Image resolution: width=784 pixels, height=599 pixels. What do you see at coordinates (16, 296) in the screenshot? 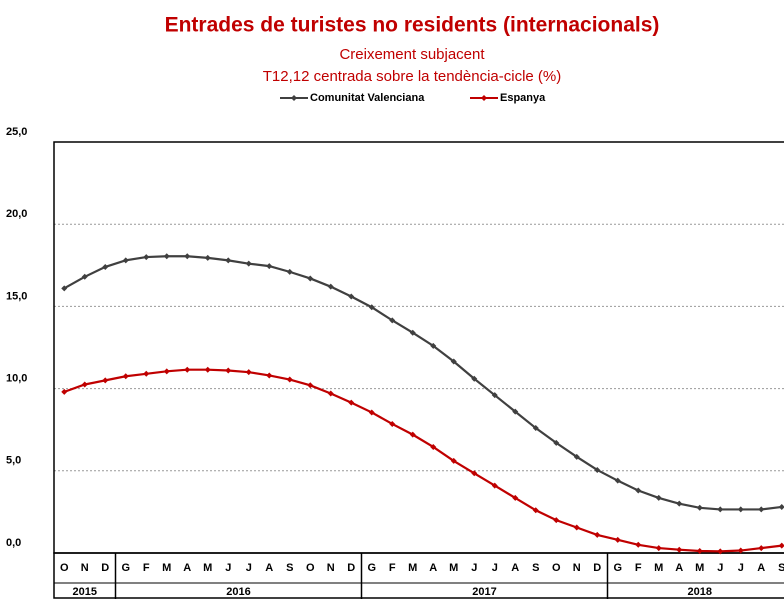
I see `y-tick-label: 15,0` at bounding box center [16, 296].